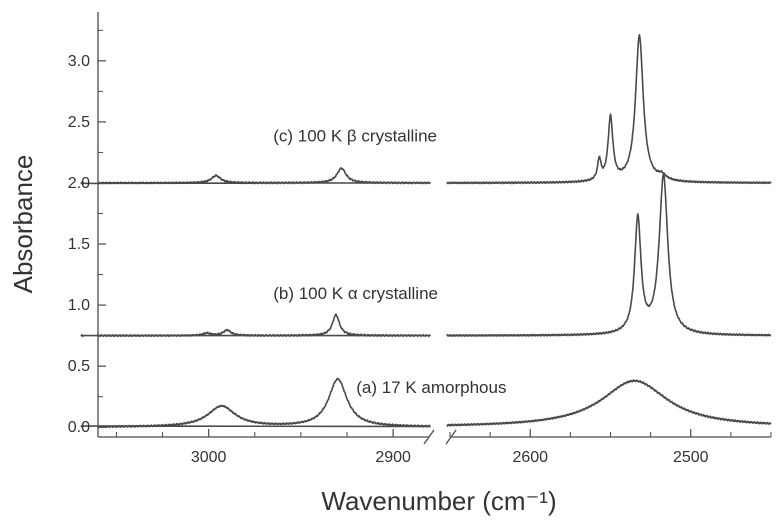  I want to click on x-tick-label: 3000, so click(209, 457).